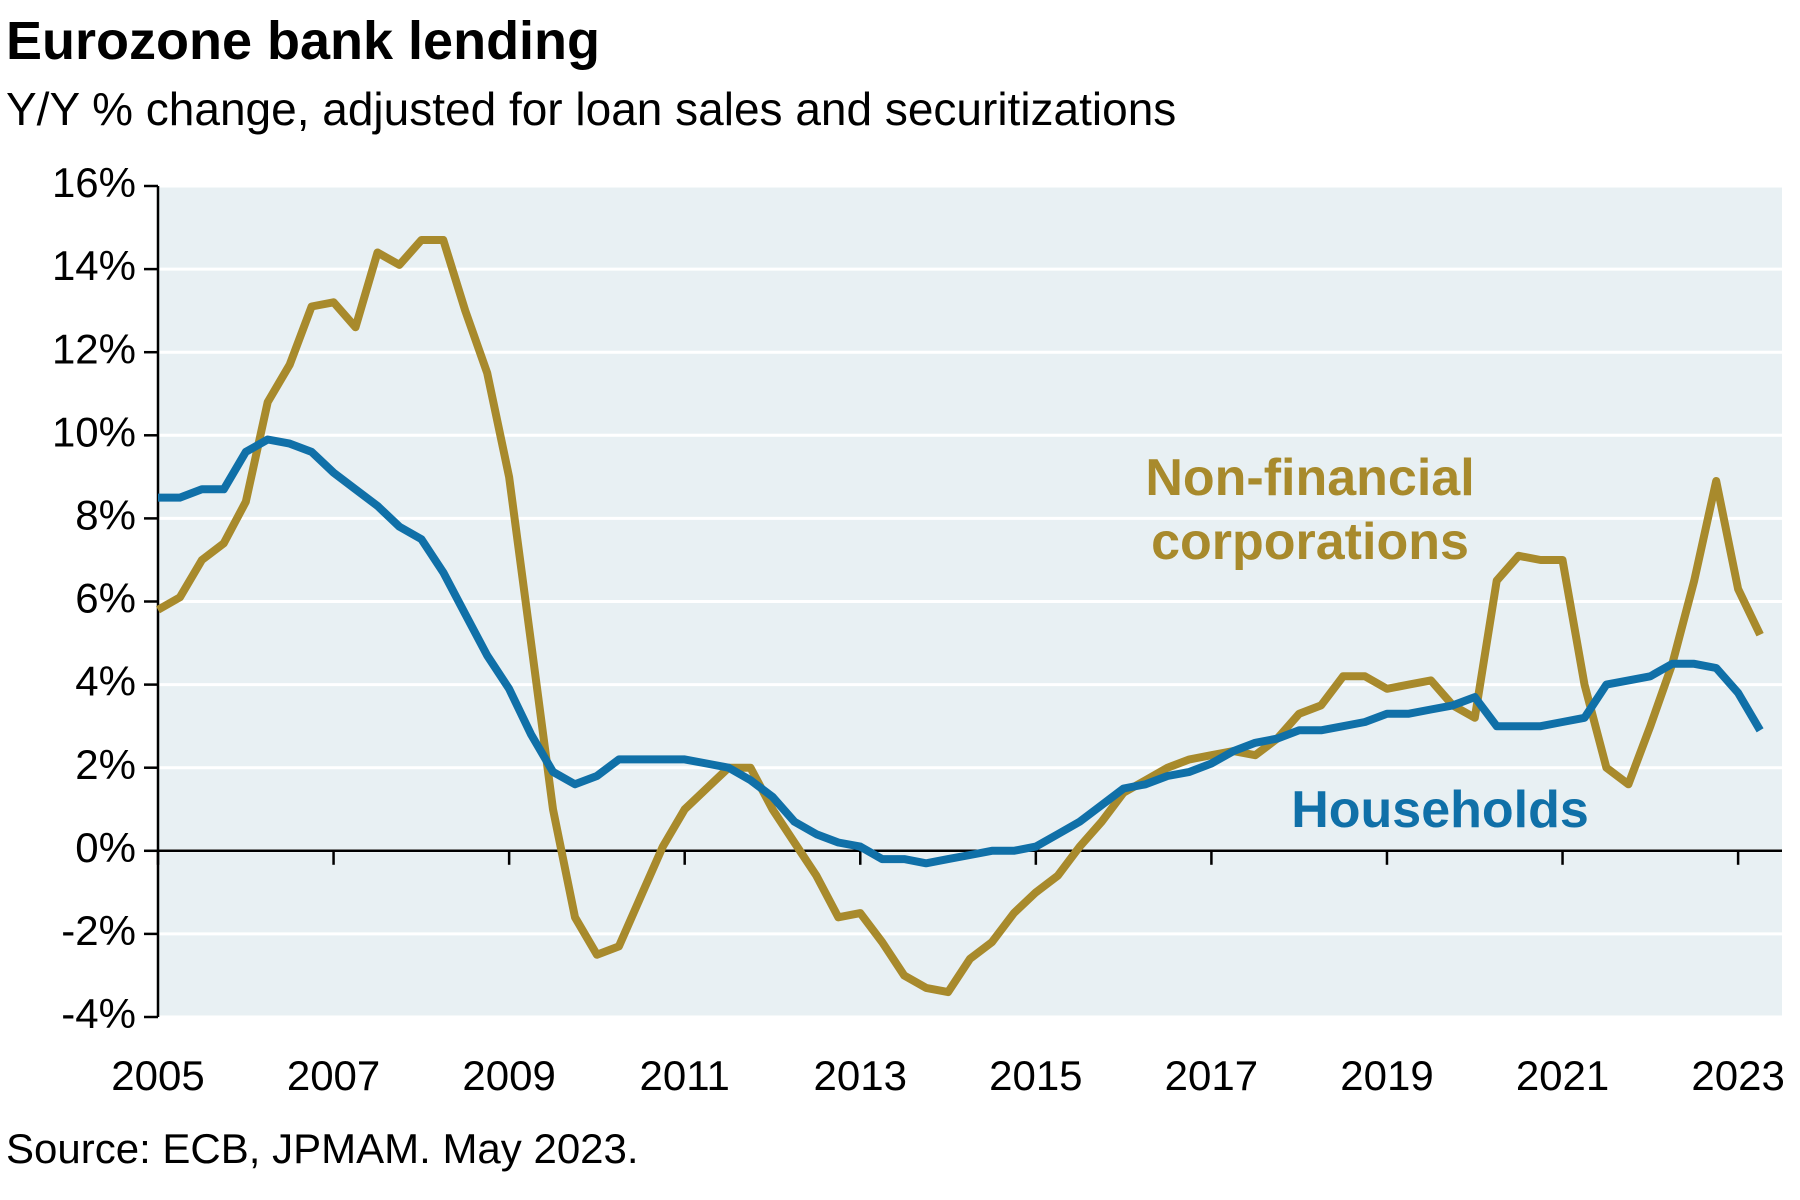 This screenshot has width=1800, height=1200. What do you see at coordinates (94, 348) in the screenshot?
I see `y-tick-label: 12%` at bounding box center [94, 348].